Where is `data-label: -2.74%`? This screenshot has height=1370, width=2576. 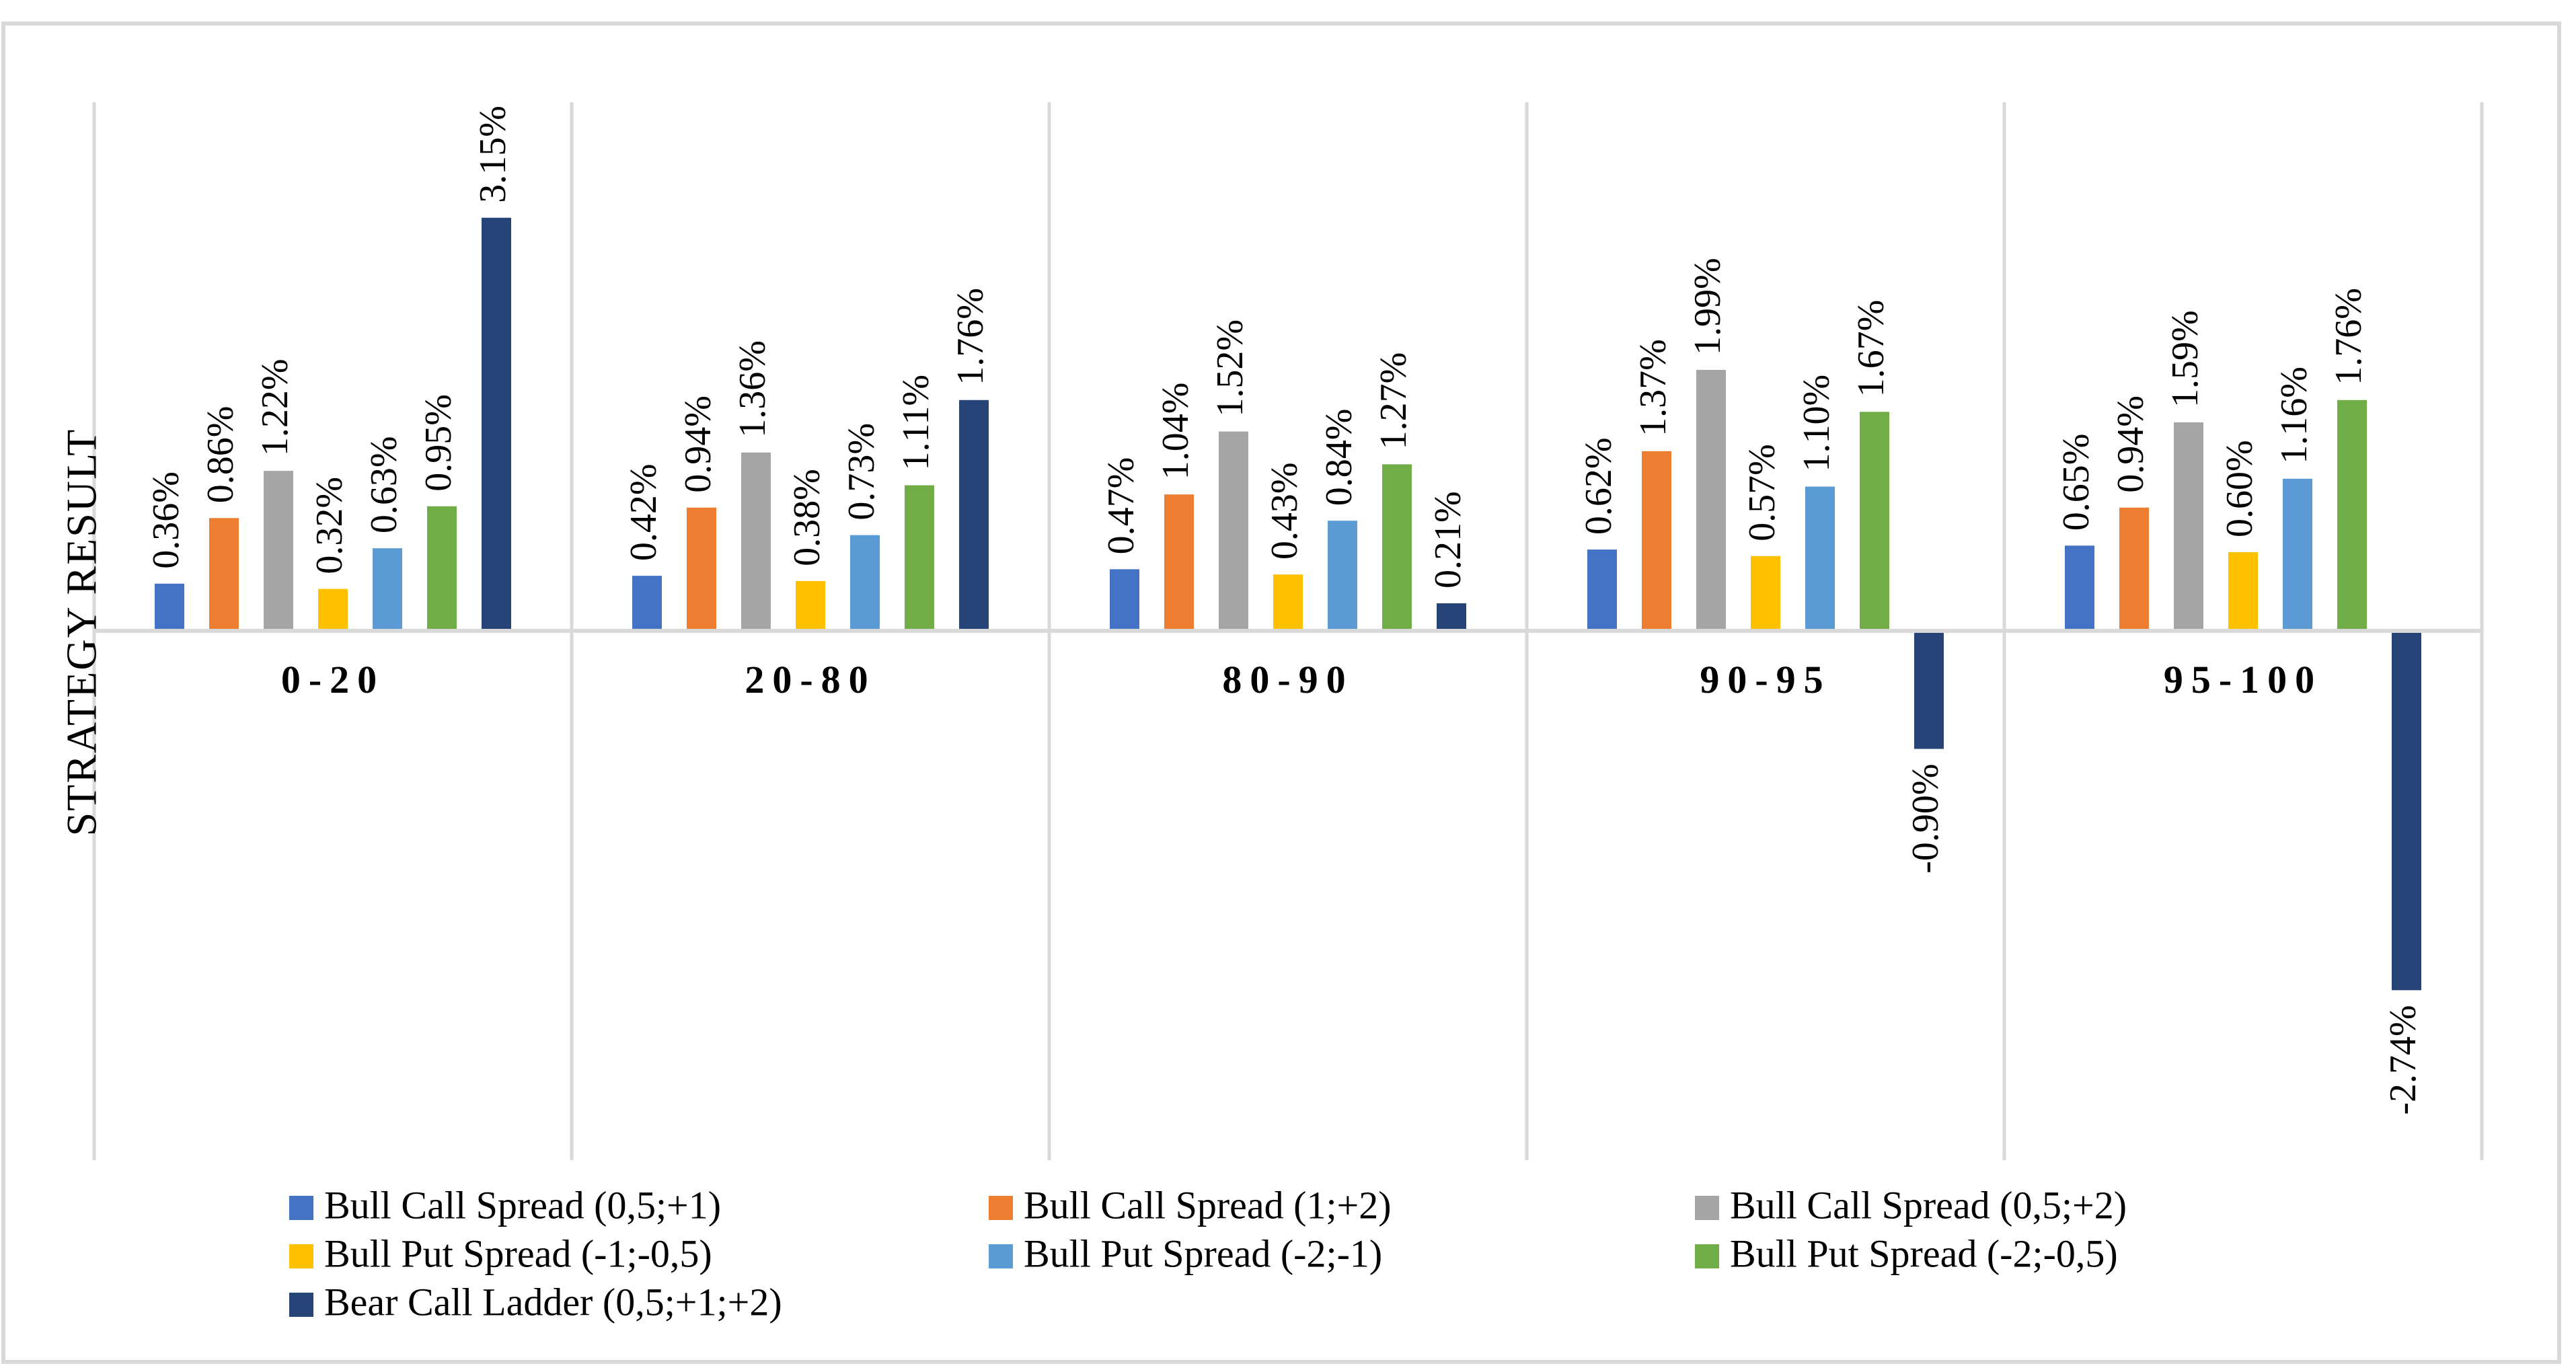
data-label: -2.74% is located at coordinates (2403, 1059).